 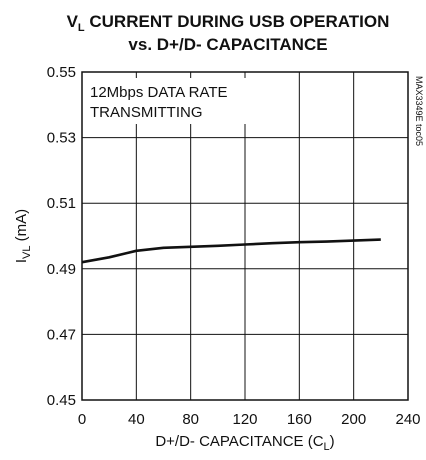 What do you see at coordinates (299, 419) in the screenshot?
I see `x-tick-label: 160` at bounding box center [299, 419].